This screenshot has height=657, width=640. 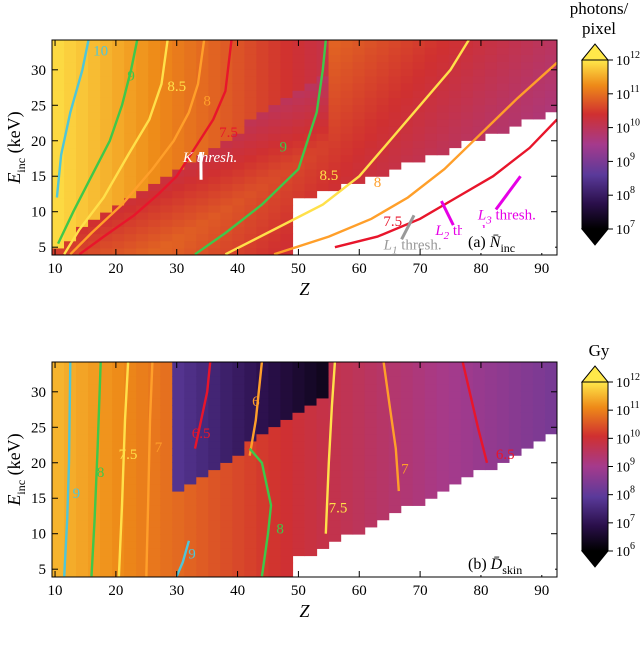 I want to click on x-tick-label: 40, so click(x=237, y=591).